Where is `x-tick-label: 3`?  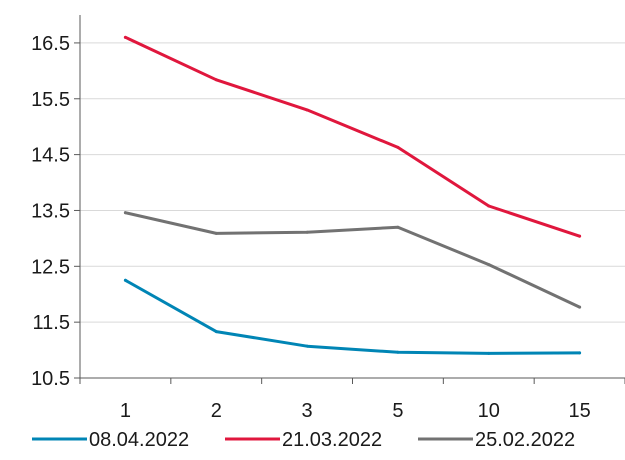
x-tick-label: 3 is located at coordinates (307, 411).